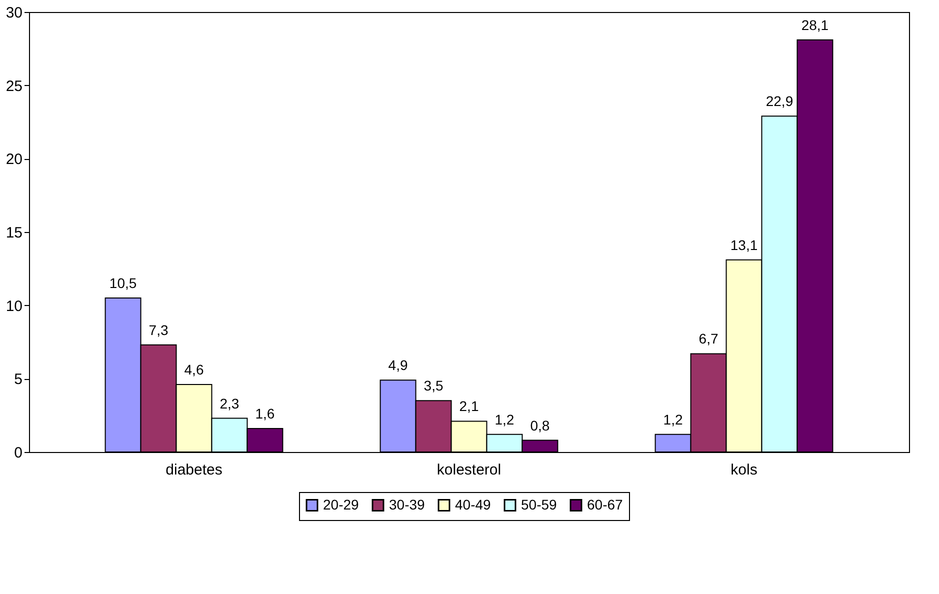 The height and width of the screenshot is (594, 939). What do you see at coordinates (469, 406) in the screenshot?
I see `data-label: 2,1` at bounding box center [469, 406].